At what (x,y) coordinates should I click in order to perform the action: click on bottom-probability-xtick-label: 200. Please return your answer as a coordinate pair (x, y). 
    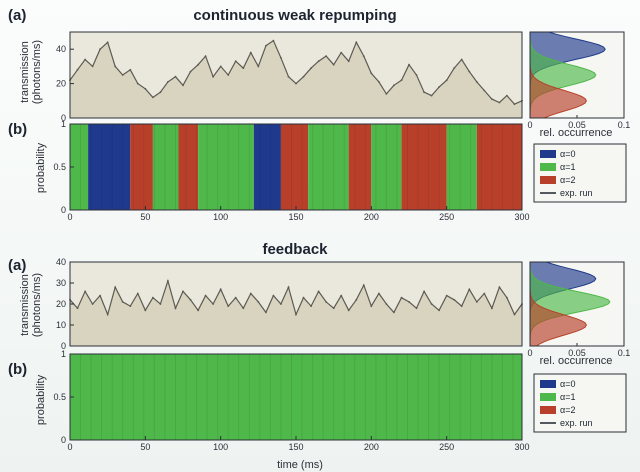
    Looking at the image, I should click on (371, 447).